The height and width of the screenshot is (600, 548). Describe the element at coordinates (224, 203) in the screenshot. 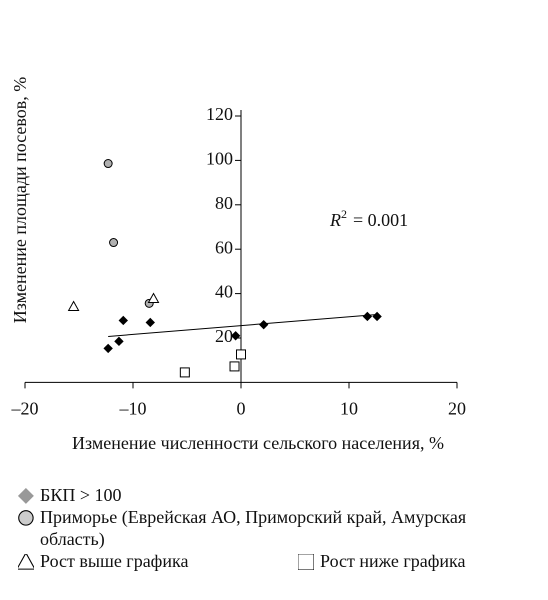

I see `y-tick-label: 80` at that location.